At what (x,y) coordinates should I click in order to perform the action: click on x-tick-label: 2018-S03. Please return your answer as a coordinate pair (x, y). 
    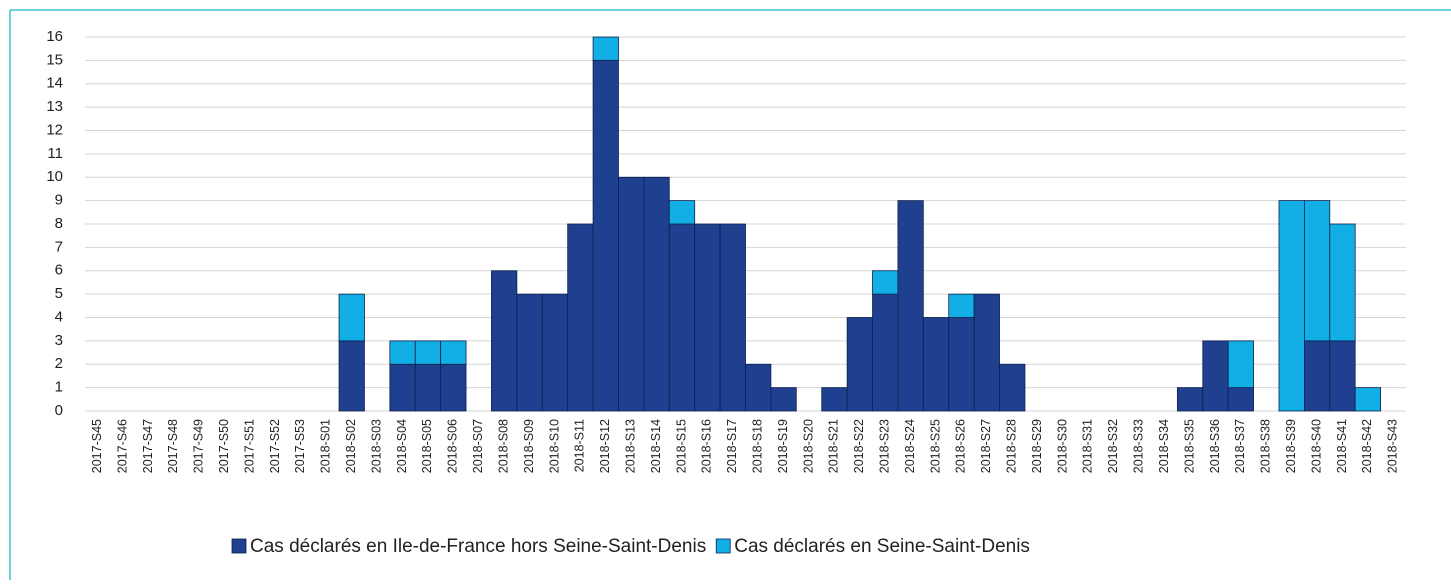
    Looking at the image, I should click on (376, 446).